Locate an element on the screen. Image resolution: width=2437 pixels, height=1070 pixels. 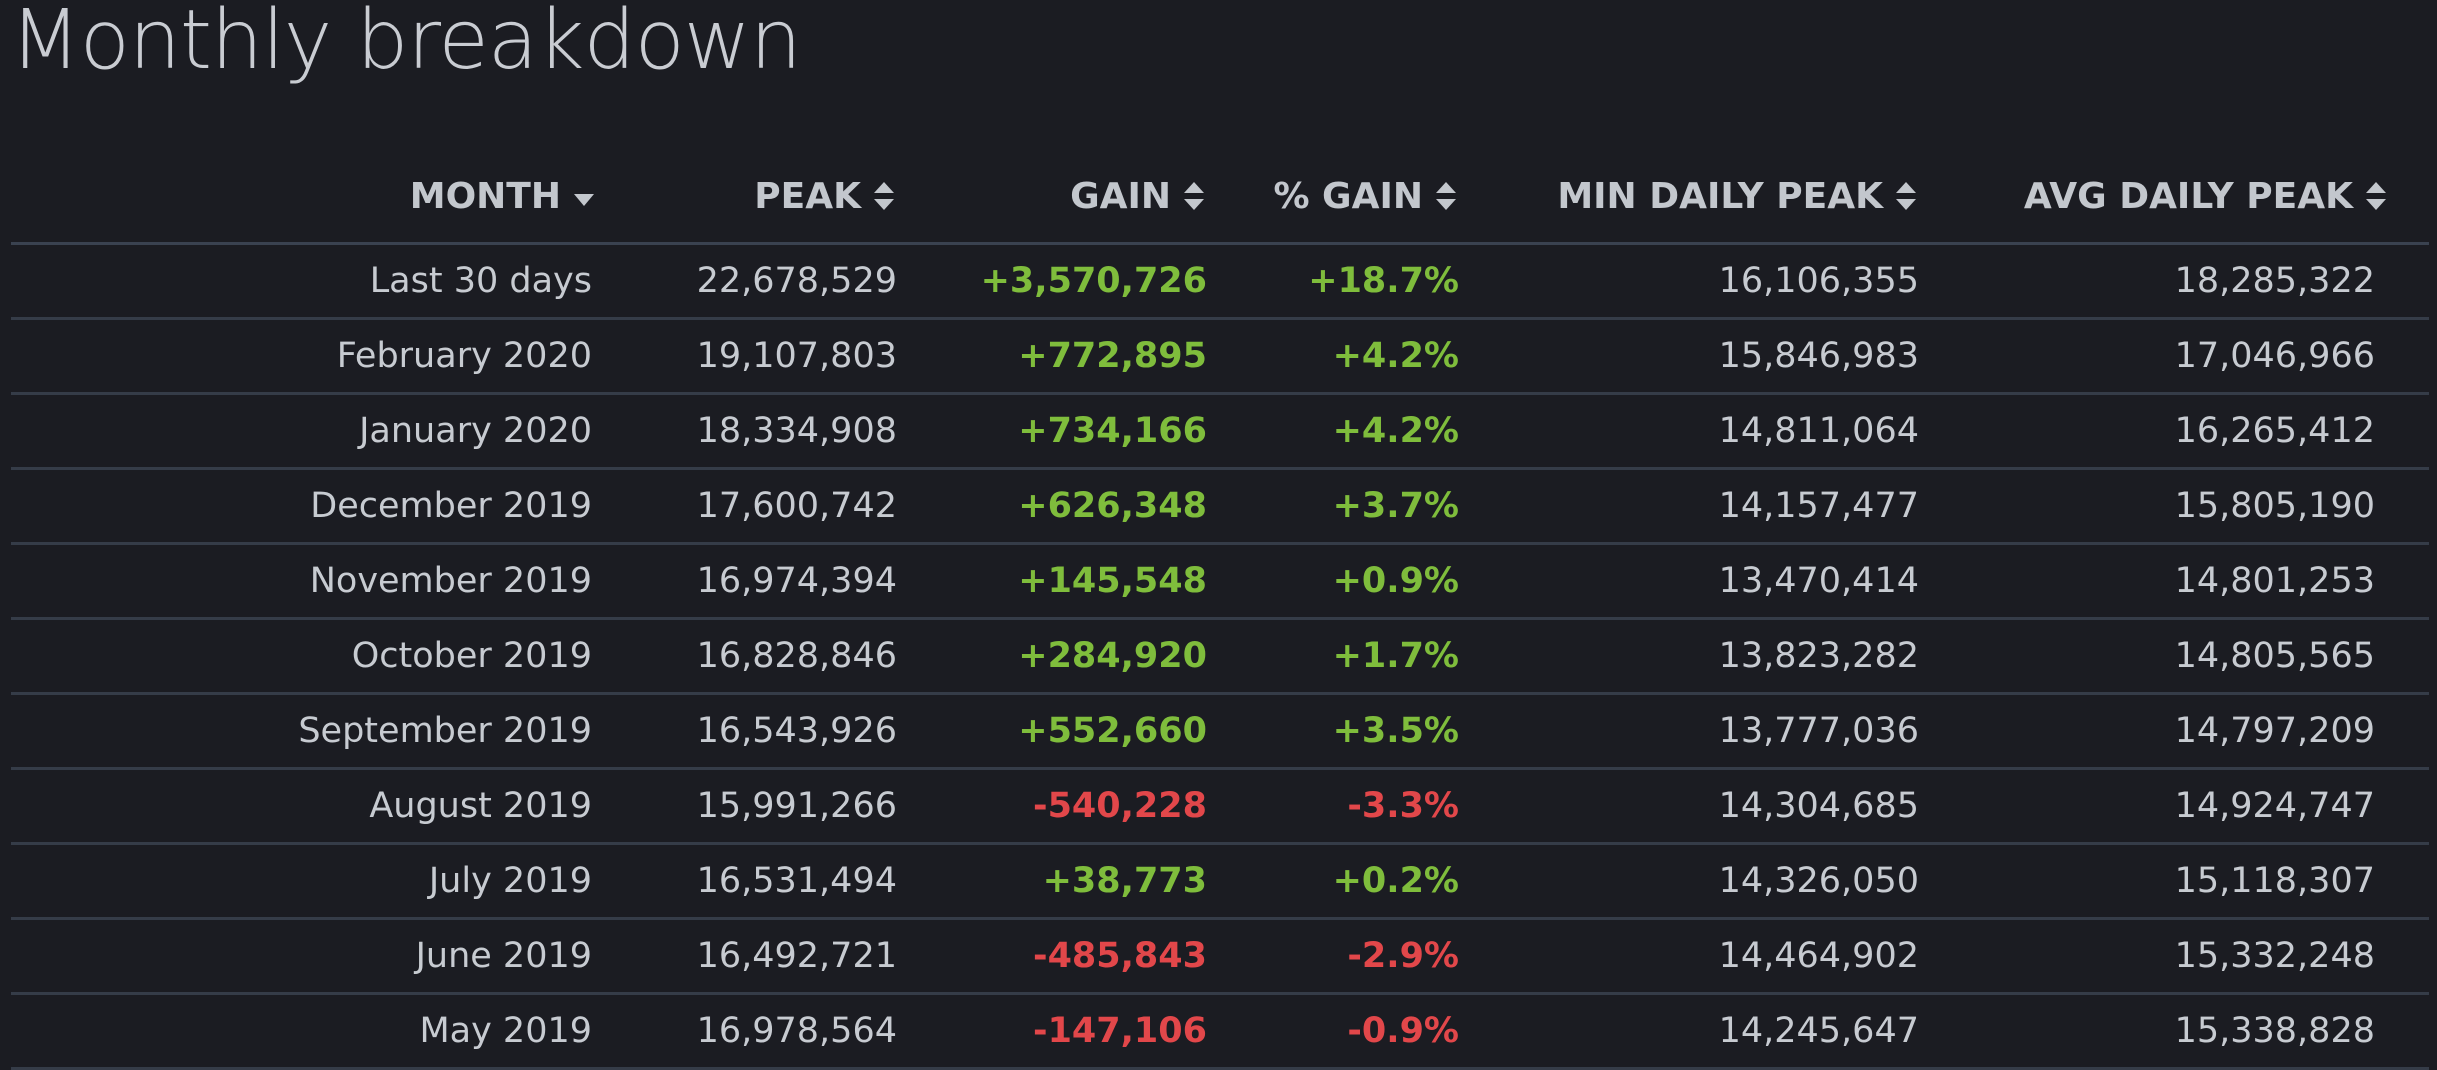
avg-daily-peak-cell: 15,118,307 is located at coordinates (2174, 881).